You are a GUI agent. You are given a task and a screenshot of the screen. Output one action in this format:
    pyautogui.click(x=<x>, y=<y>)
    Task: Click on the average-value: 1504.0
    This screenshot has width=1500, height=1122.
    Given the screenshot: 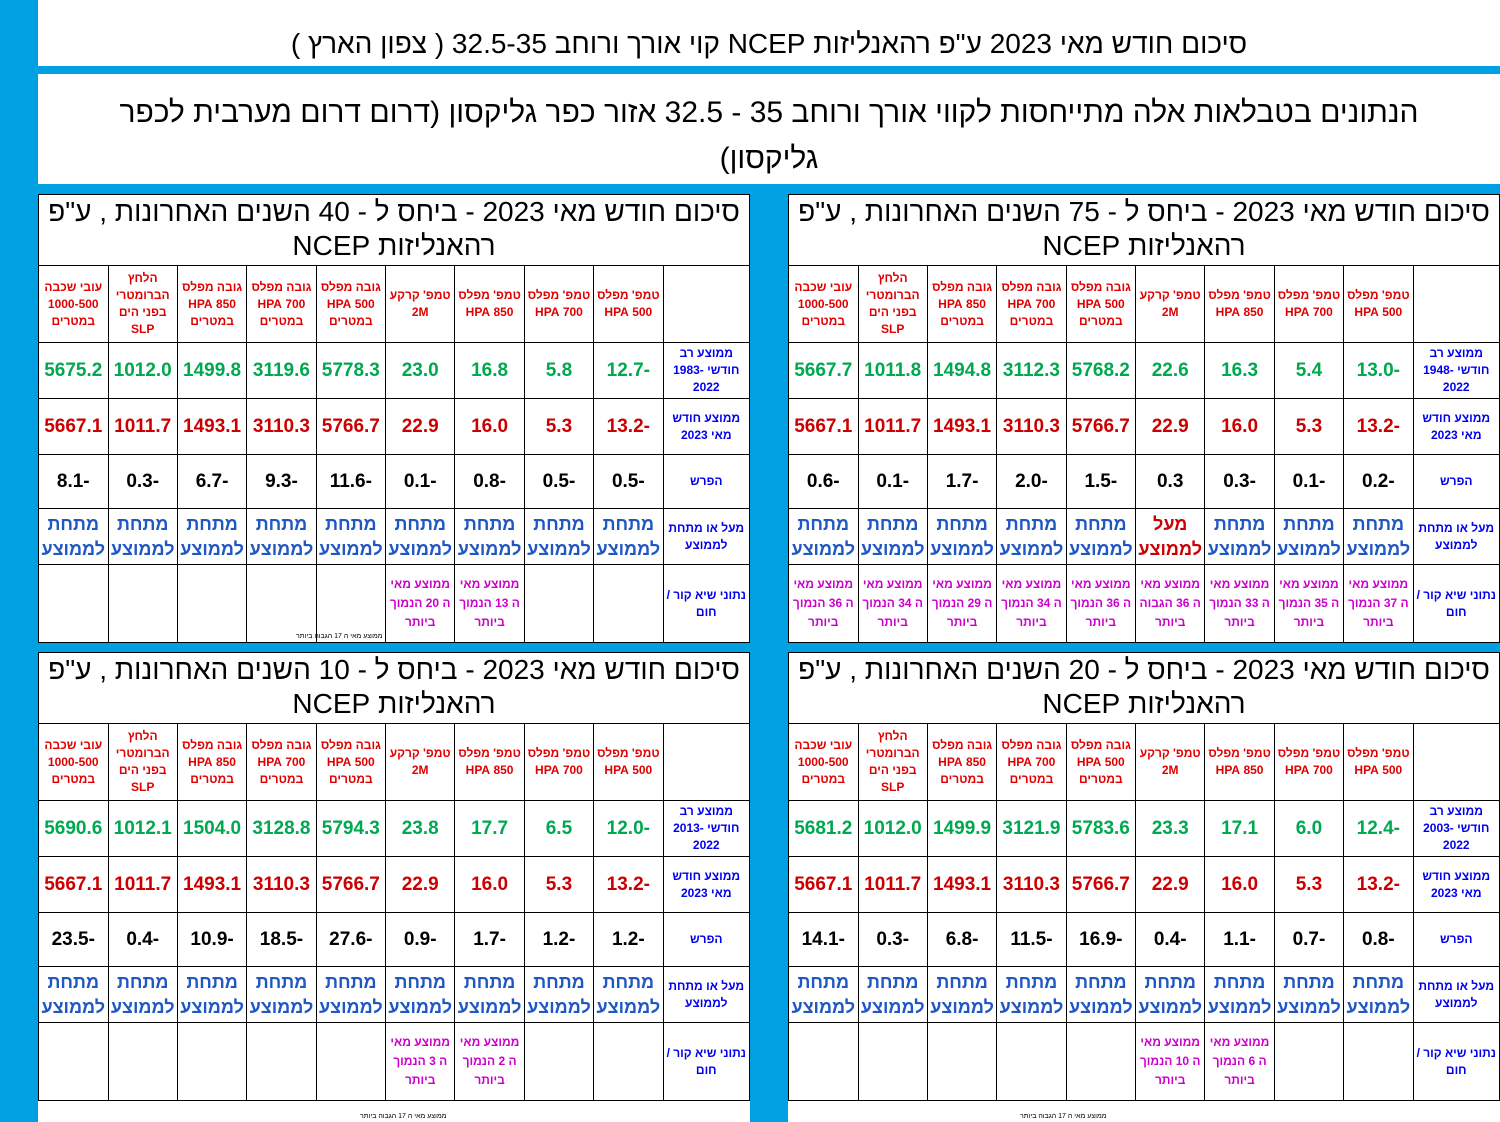 What is the action you would take?
    pyautogui.click(x=212, y=828)
    